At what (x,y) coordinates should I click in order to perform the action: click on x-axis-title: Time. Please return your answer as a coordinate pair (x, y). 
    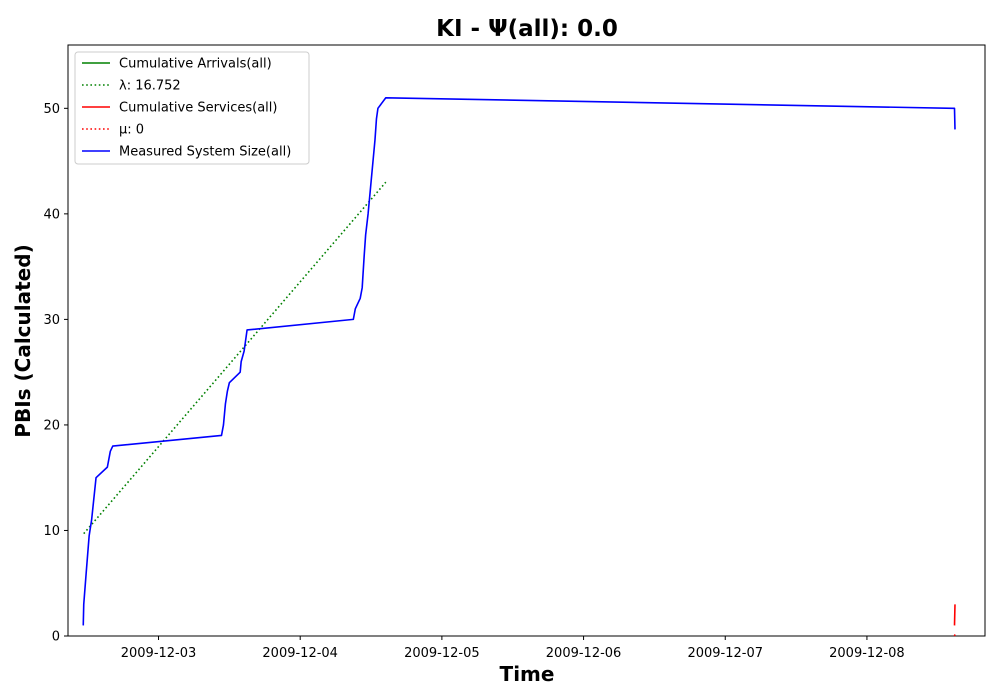
    Looking at the image, I should click on (527, 674).